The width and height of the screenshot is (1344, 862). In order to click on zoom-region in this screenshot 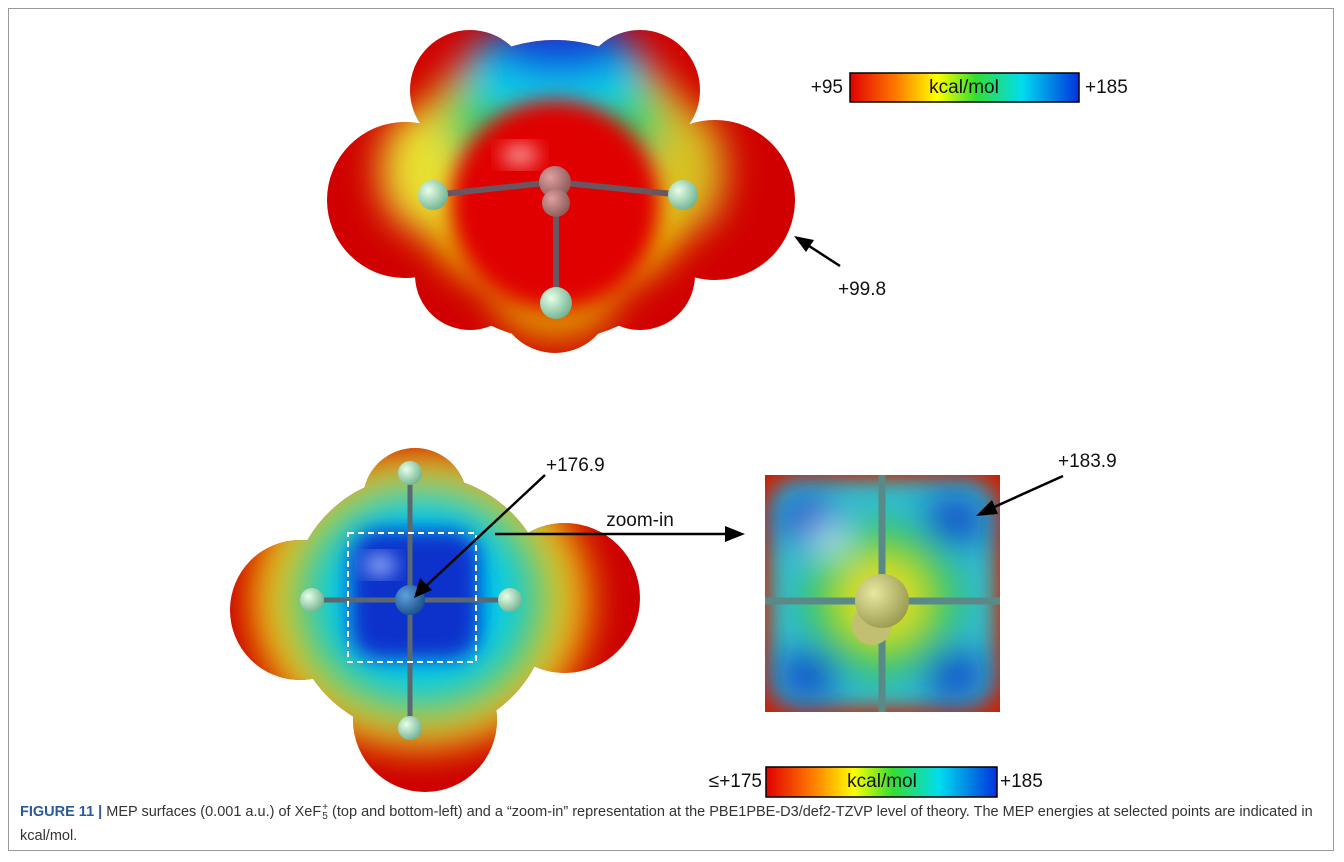, I will do `click(412, 597)`.